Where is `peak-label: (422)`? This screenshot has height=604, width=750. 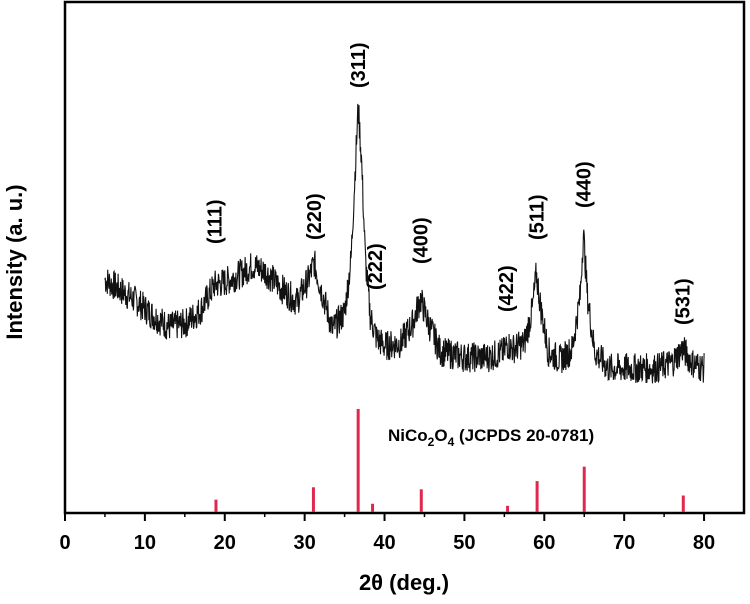 peak-label: (422) is located at coordinates (507, 288).